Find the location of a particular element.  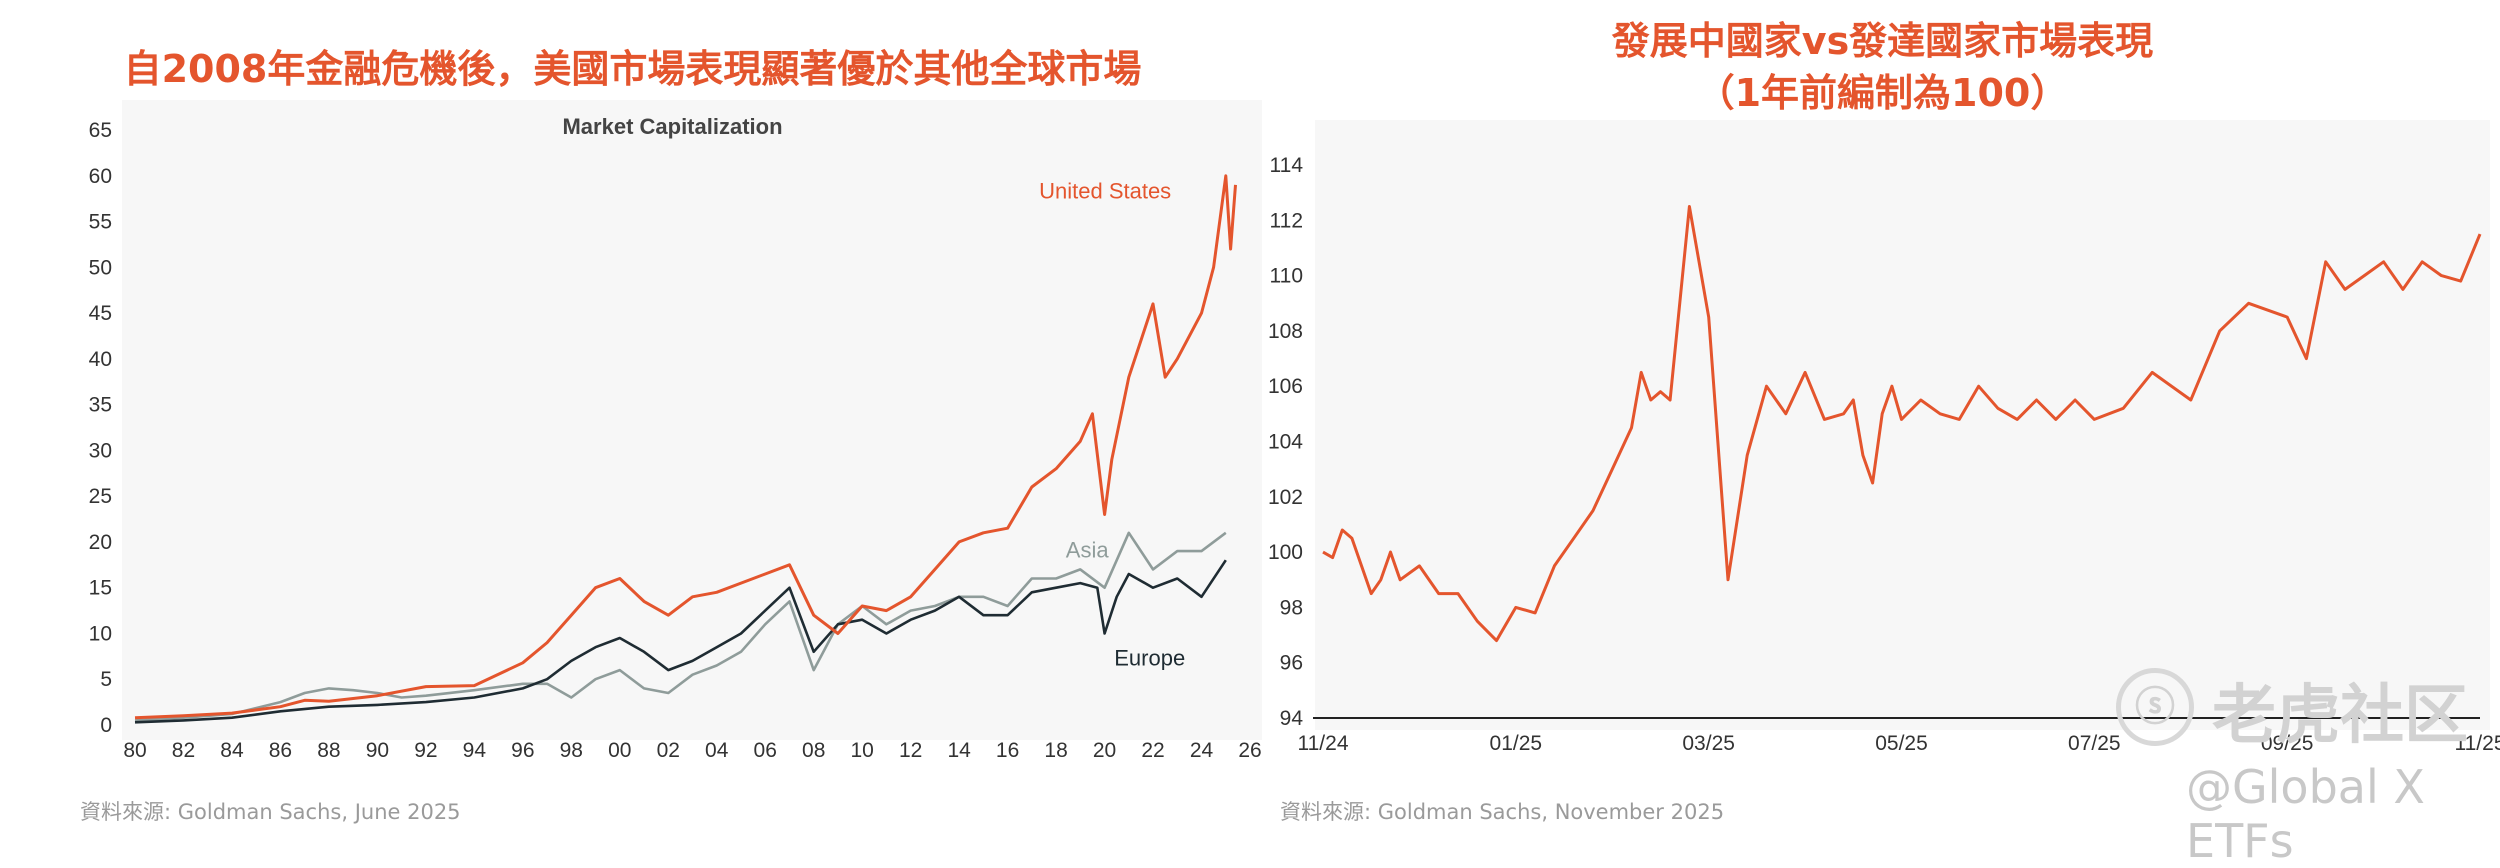

series-line-asia is located at coordinates (680, 627).